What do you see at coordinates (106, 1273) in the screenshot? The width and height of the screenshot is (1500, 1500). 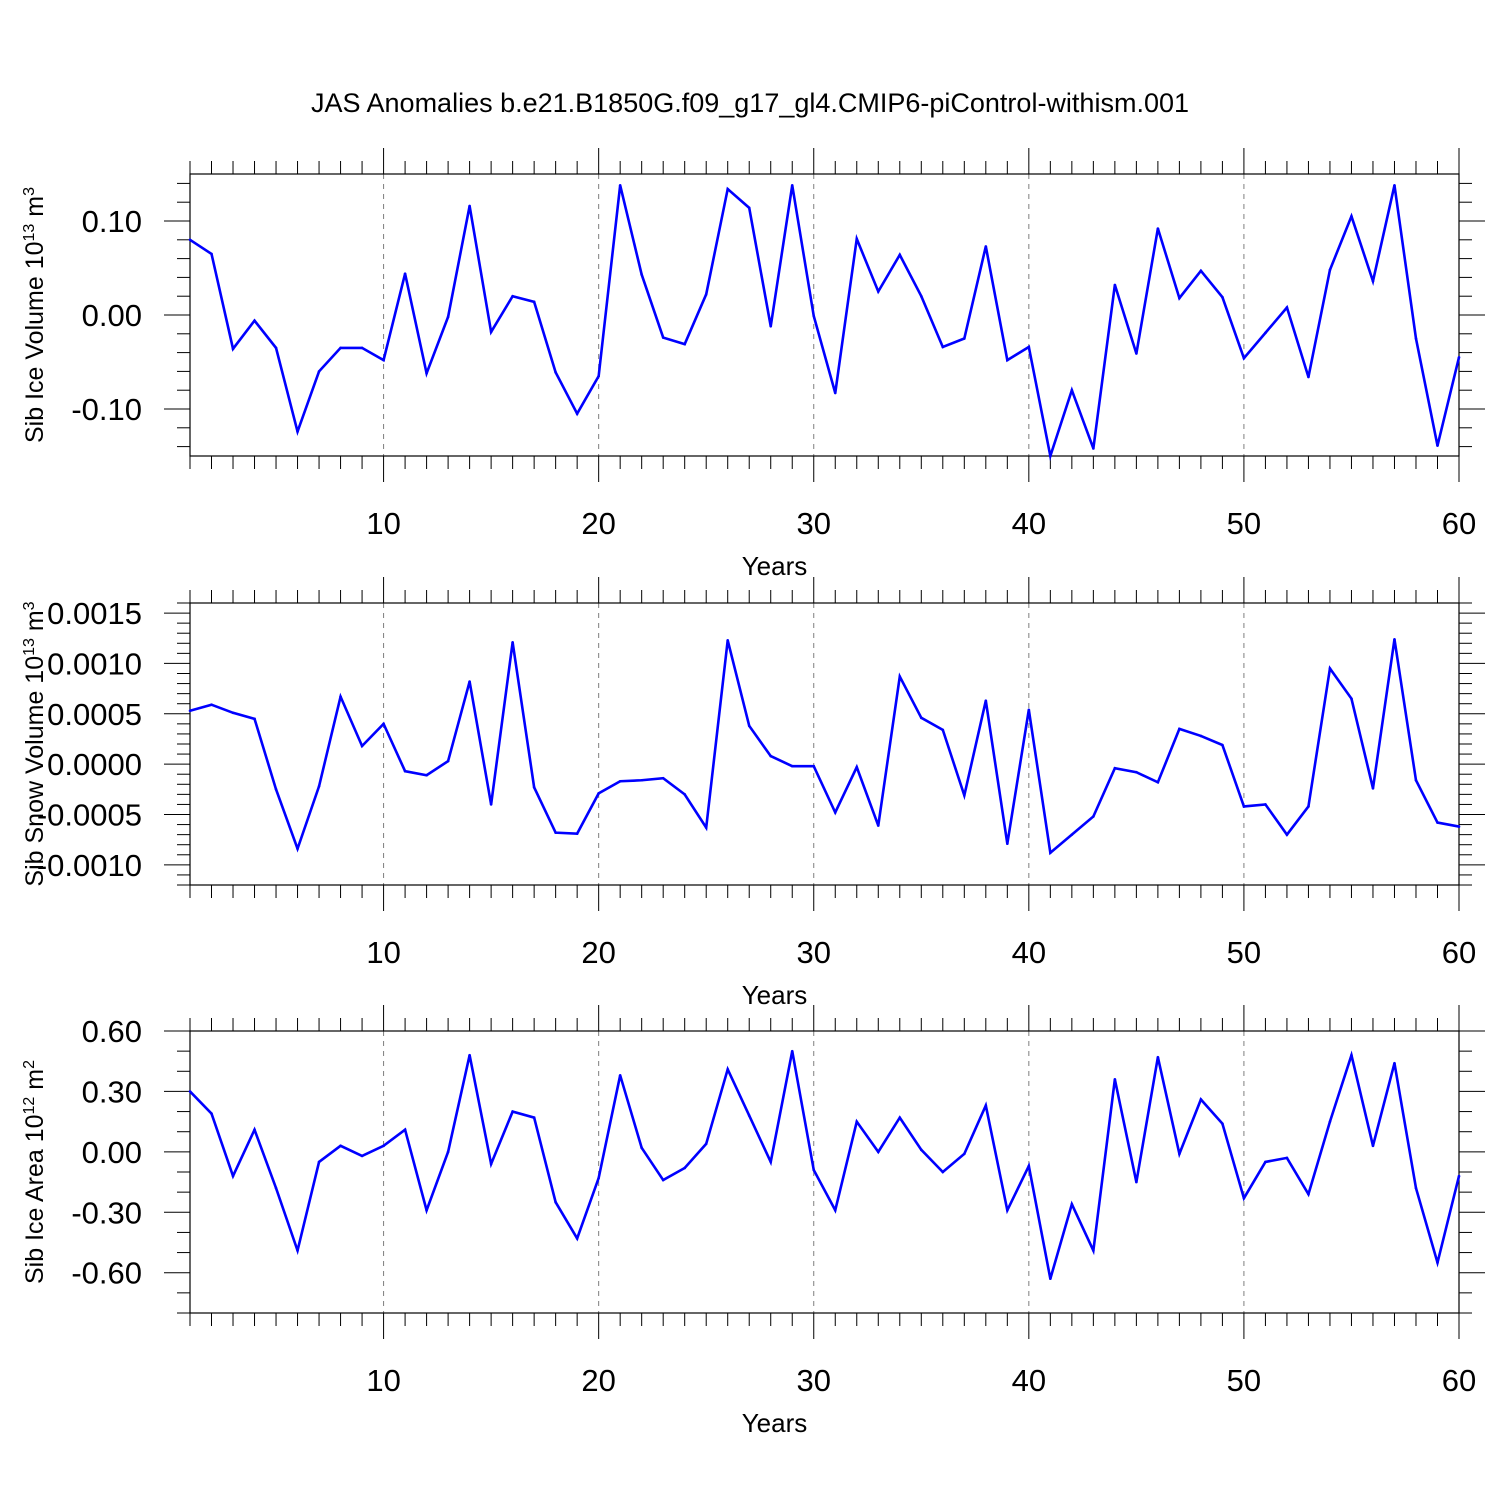 I see `y-tick-label: -0.60` at bounding box center [106, 1273].